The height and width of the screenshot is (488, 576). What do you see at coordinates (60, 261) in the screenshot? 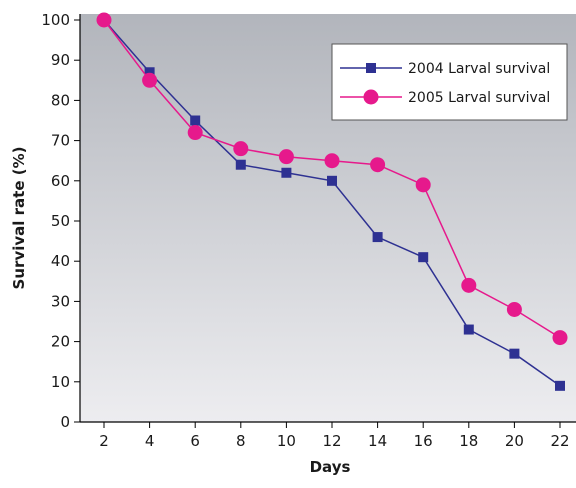
I see `y-tick-label: 40` at bounding box center [60, 261].